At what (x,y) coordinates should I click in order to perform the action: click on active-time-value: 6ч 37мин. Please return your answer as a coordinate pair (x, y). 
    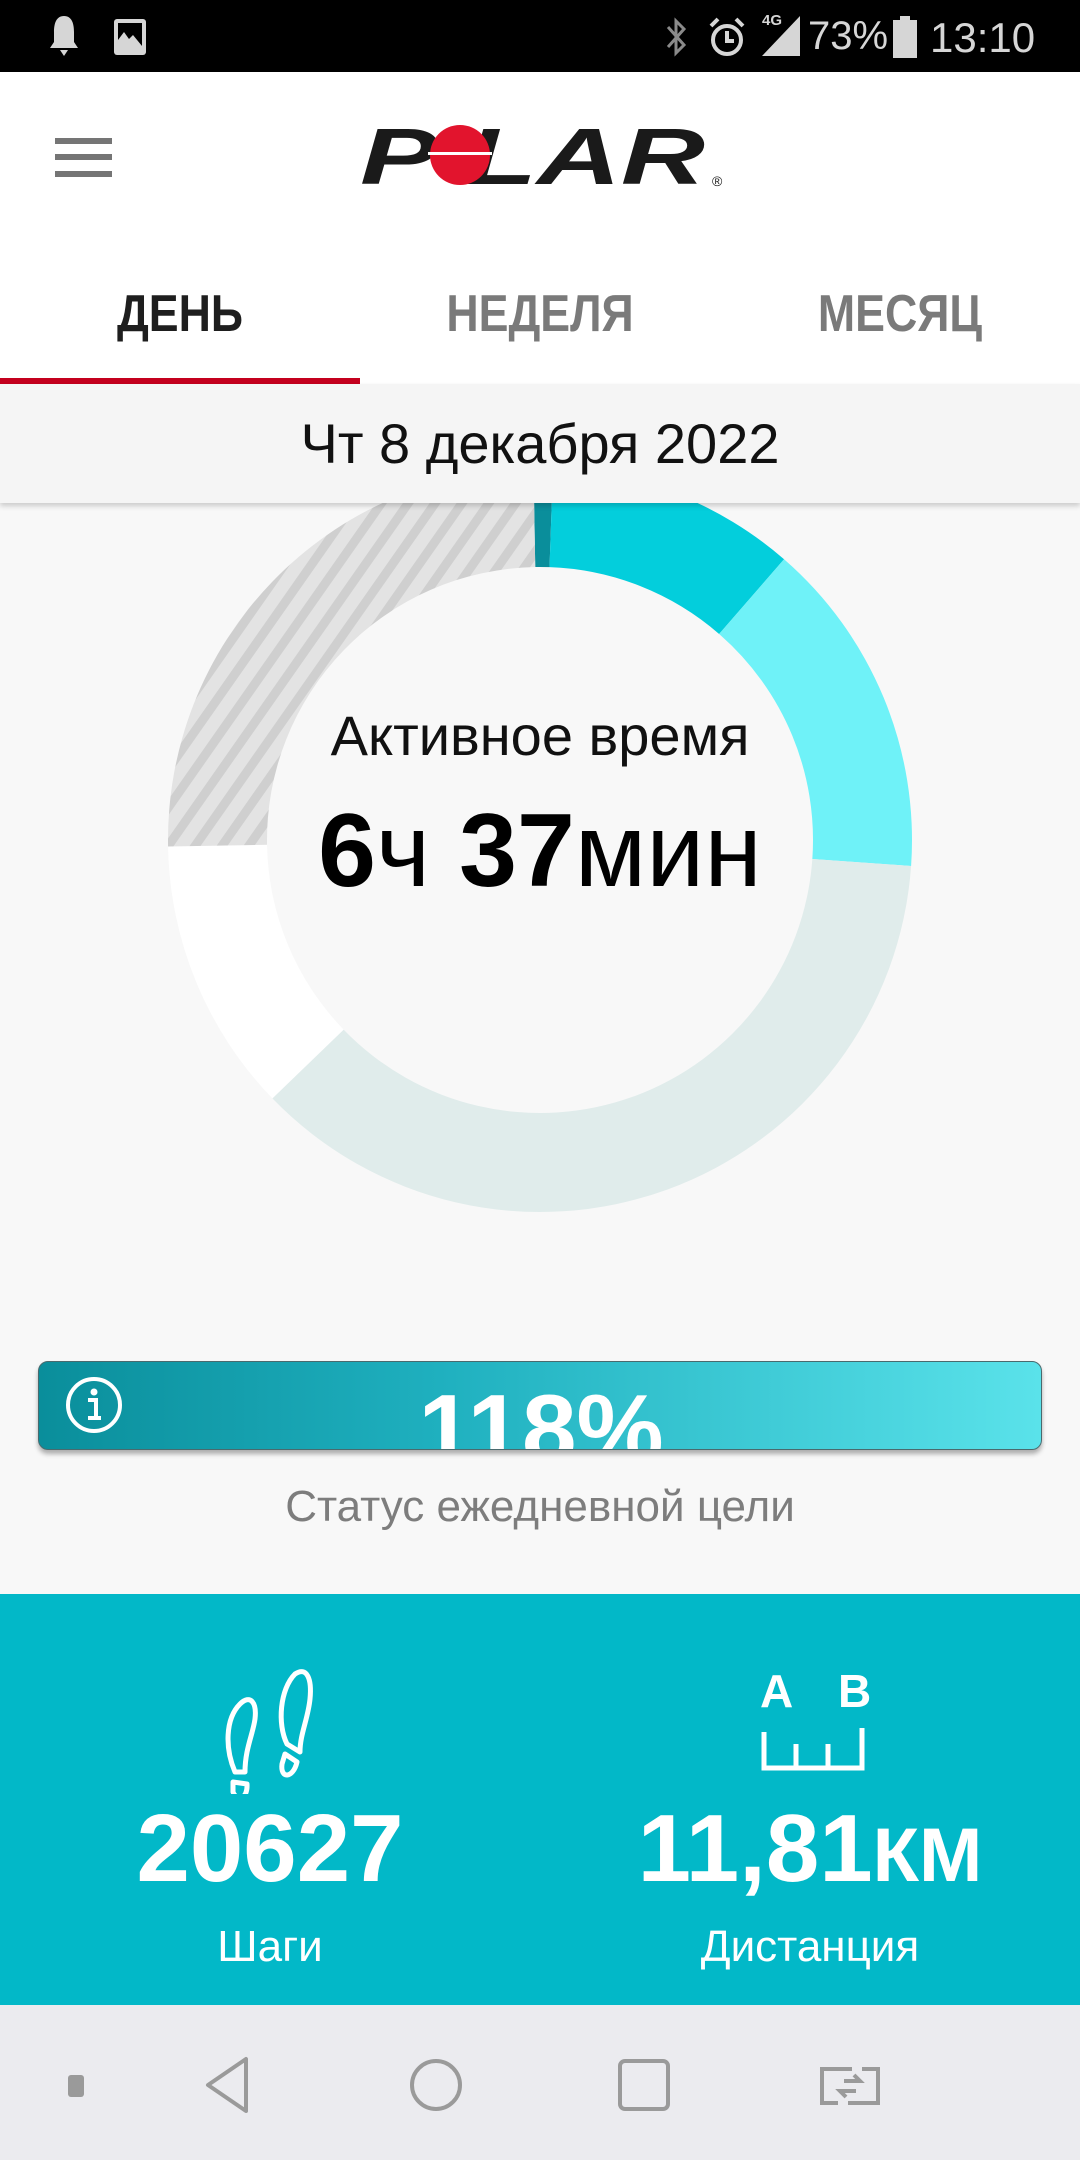
    Looking at the image, I should click on (540, 851).